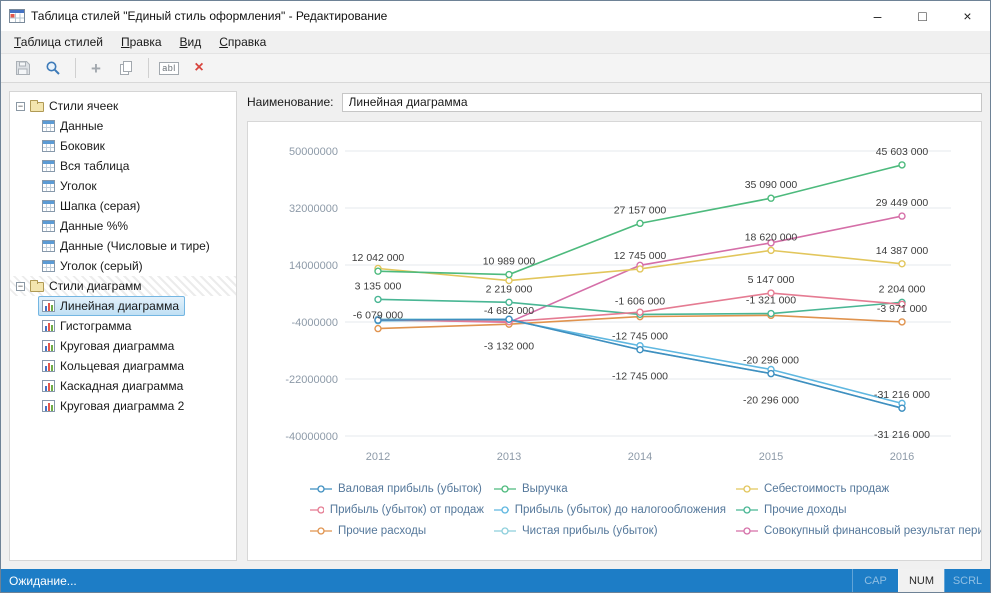 Image resolution: width=991 pixels, height=593 pixels. I want to click on tree-item-label: Боковик, so click(82, 146).